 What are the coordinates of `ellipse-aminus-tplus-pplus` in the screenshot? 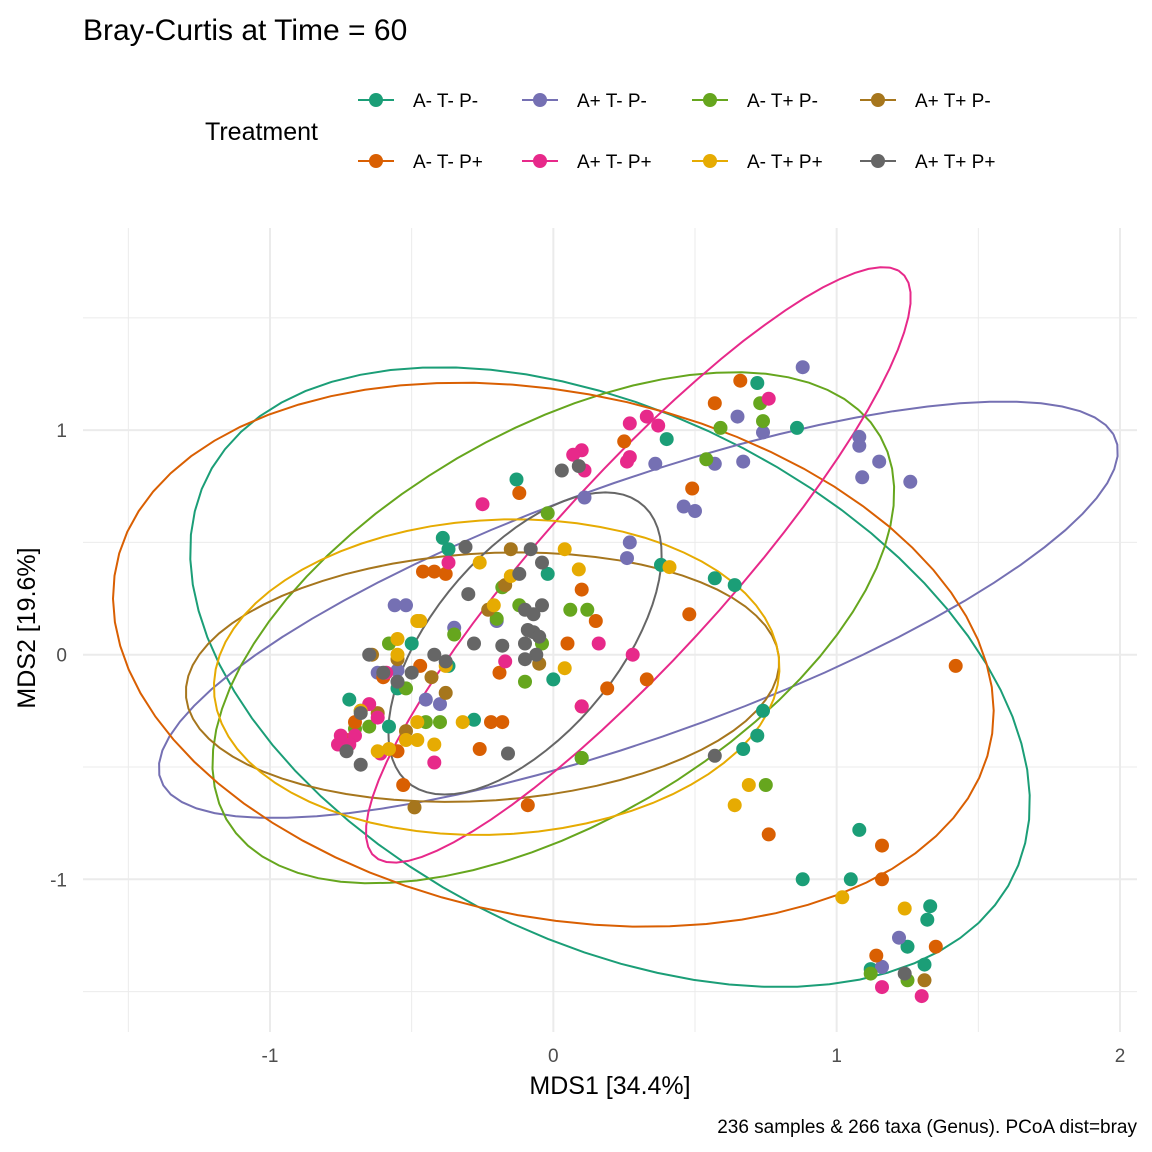 It's located at (496, 677).